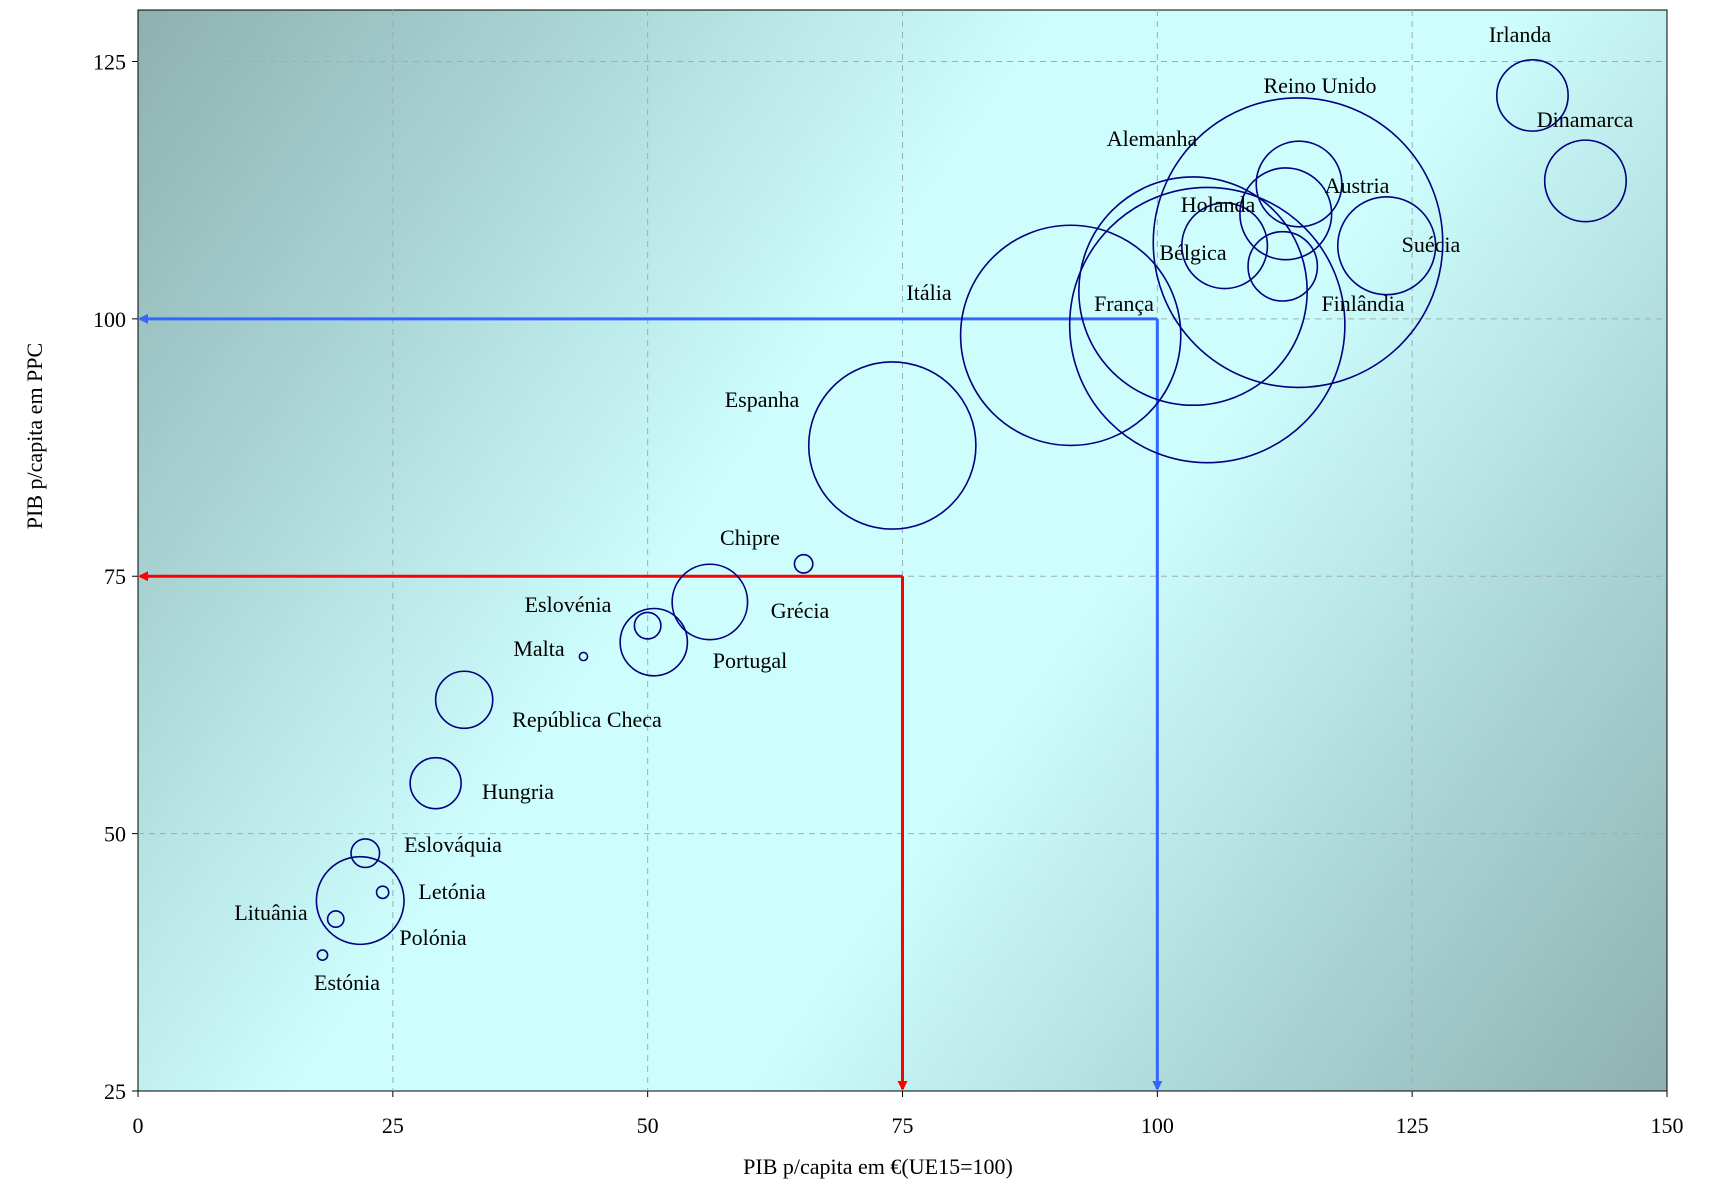 The width and height of the screenshot is (1716, 1186). What do you see at coordinates (393, 1125) in the screenshot?
I see `x-tick-label: 25` at bounding box center [393, 1125].